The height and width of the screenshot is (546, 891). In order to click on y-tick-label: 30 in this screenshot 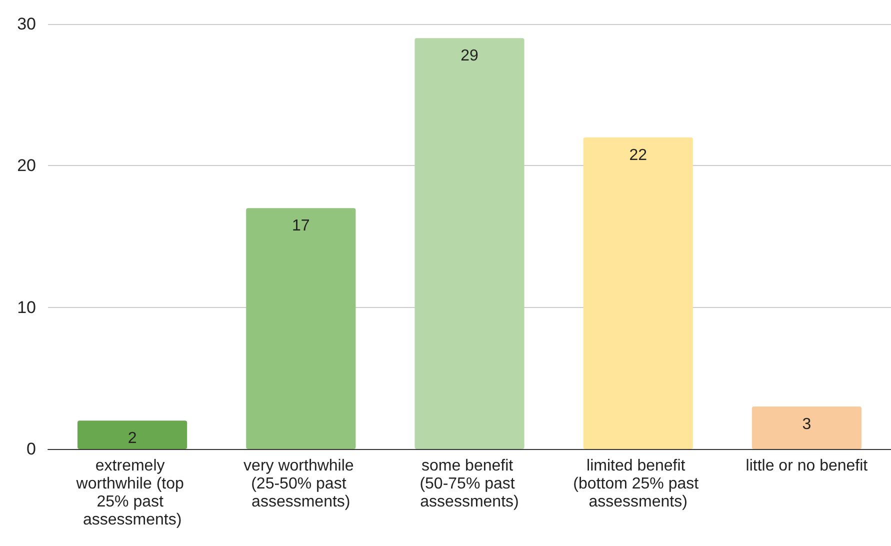, I will do `click(26, 24)`.